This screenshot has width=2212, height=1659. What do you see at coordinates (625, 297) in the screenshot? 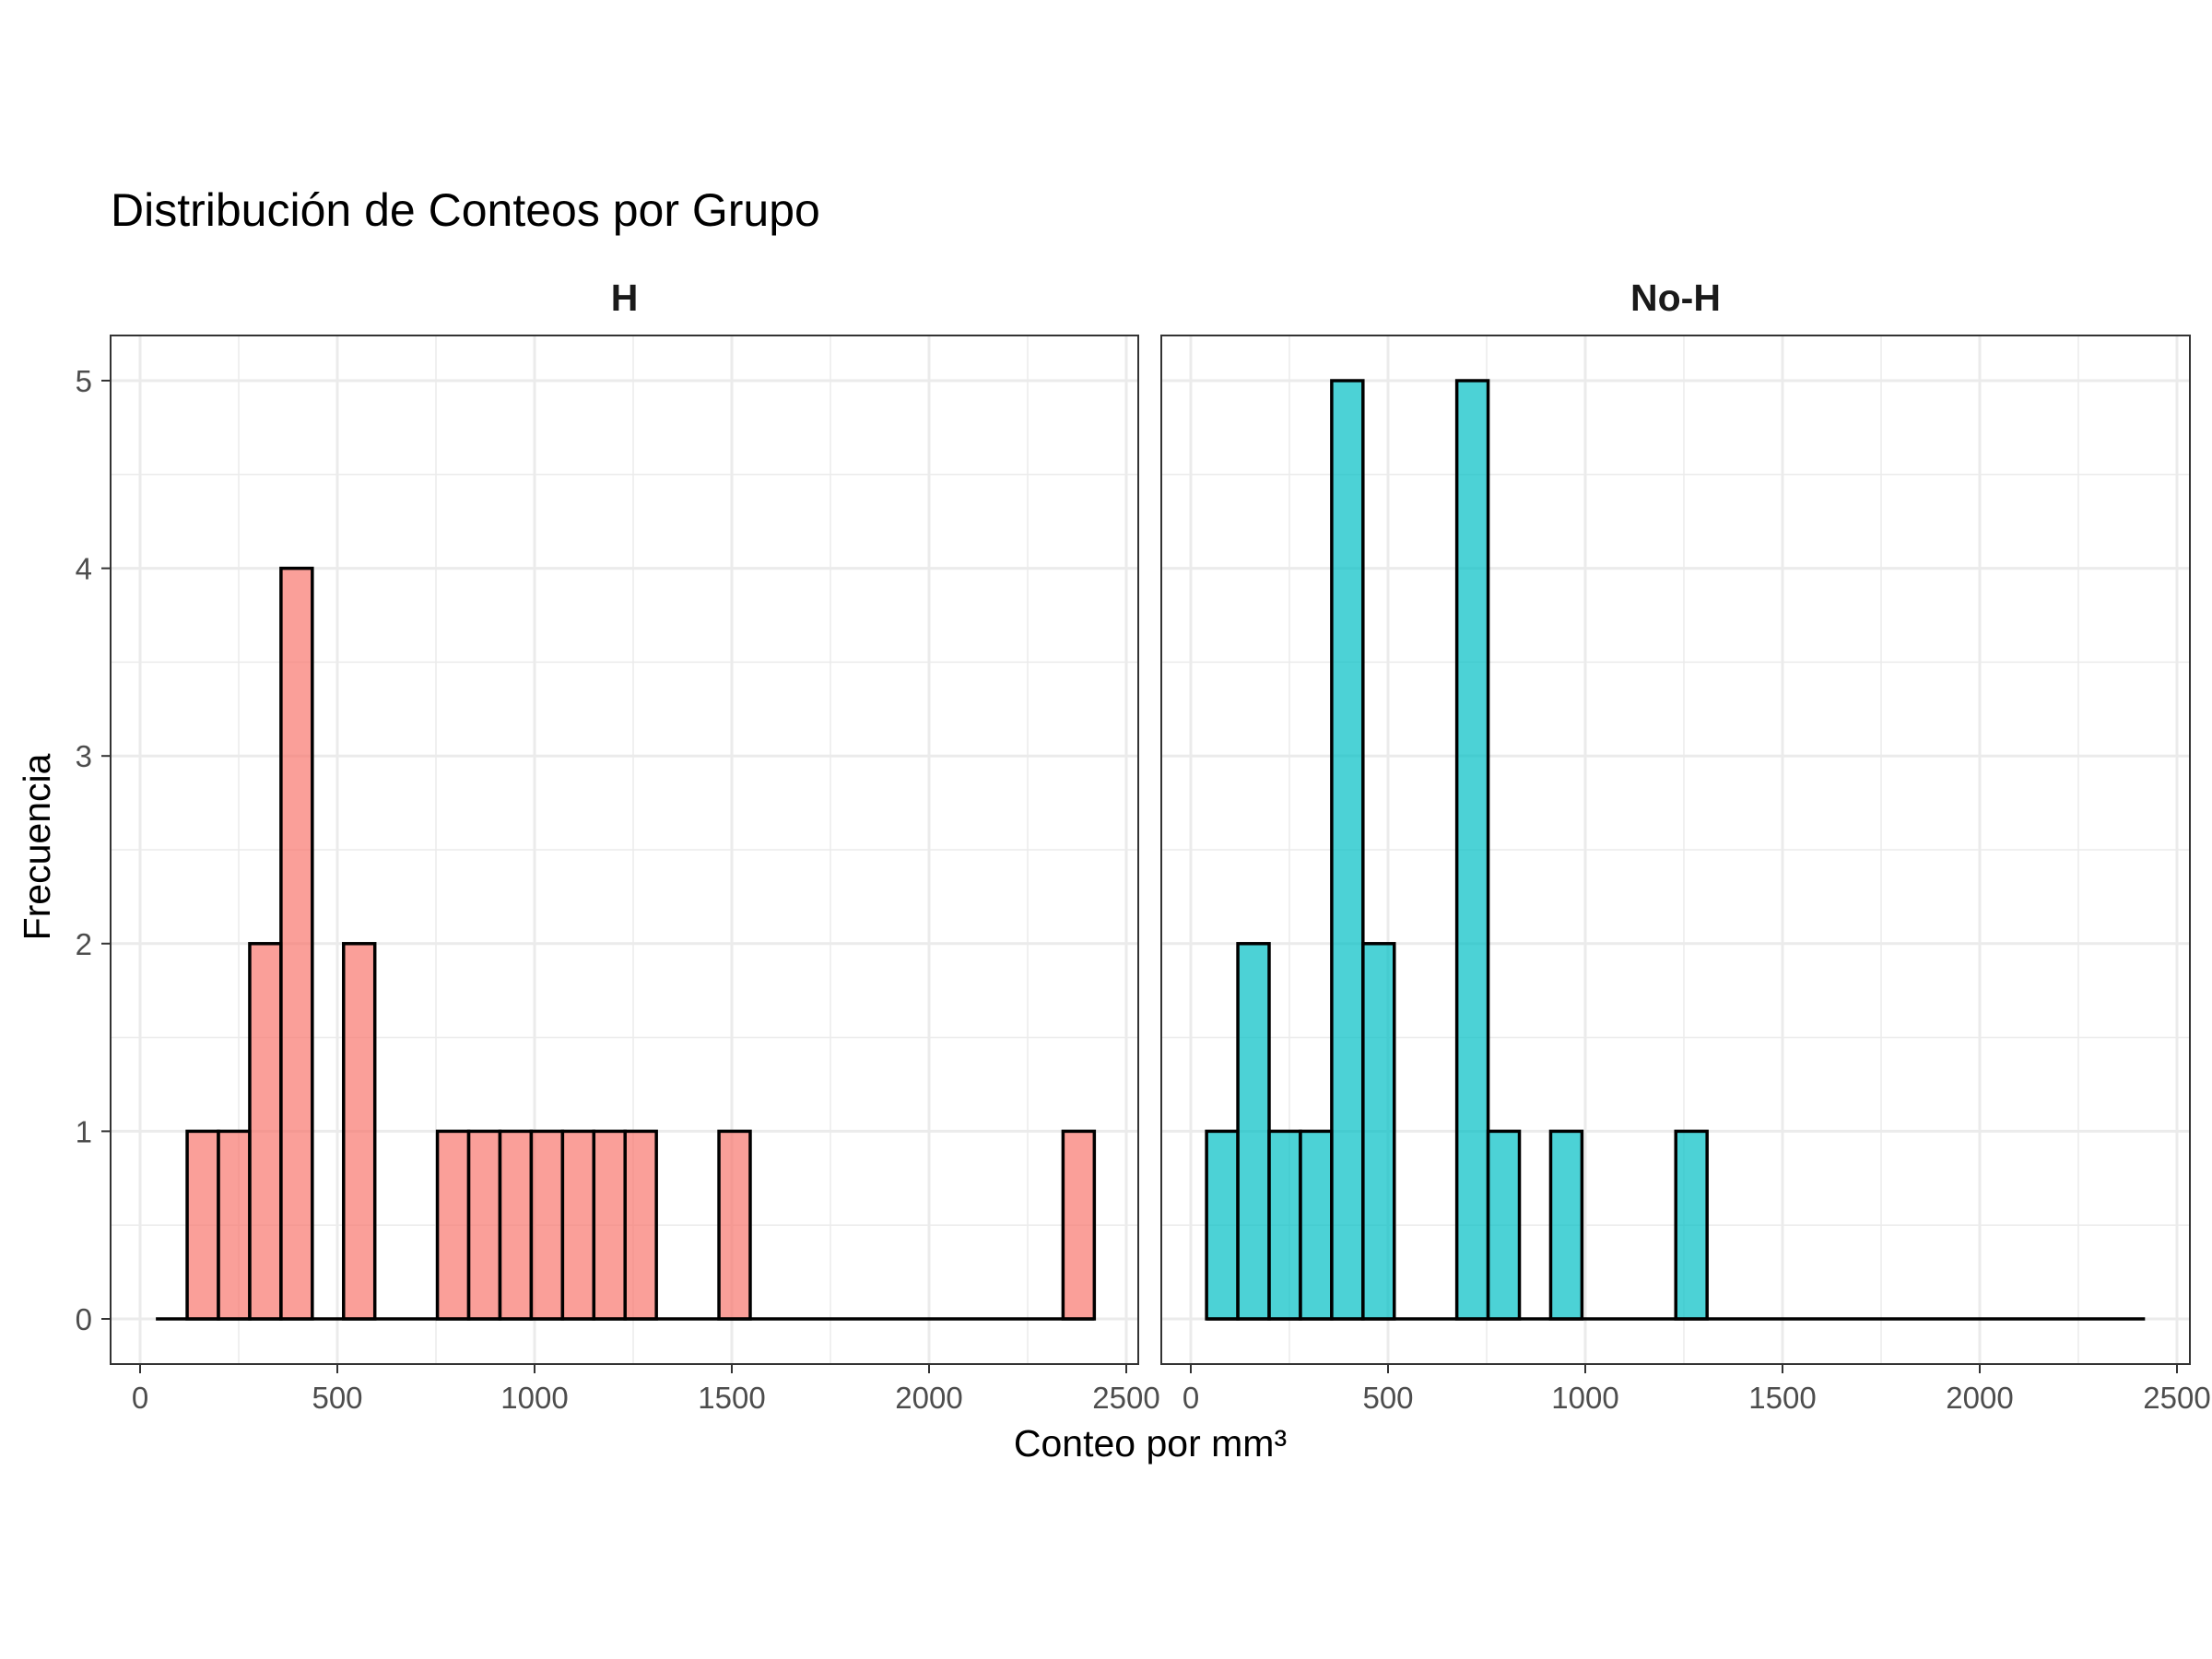
I see `facet-label: H` at bounding box center [625, 297].